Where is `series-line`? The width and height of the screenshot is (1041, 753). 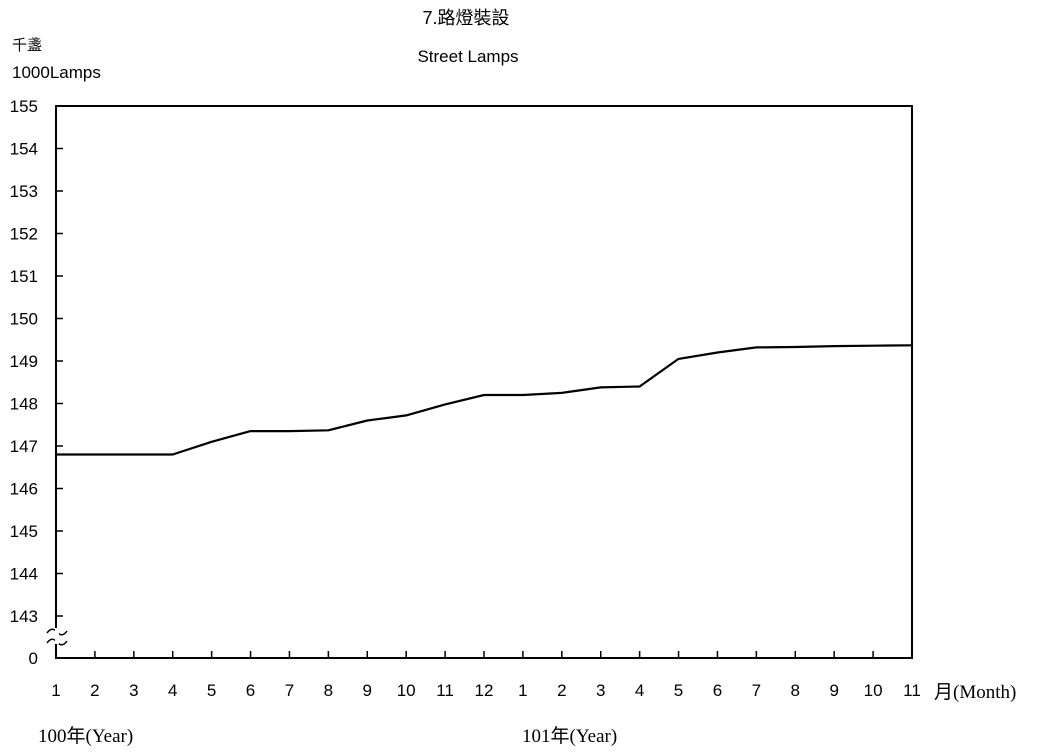
series-line is located at coordinates (484, 400).